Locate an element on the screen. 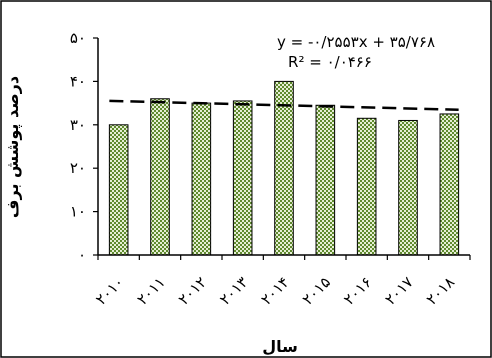  y-tick-label-1: ۱۰ is located at coordinates (78, 212).